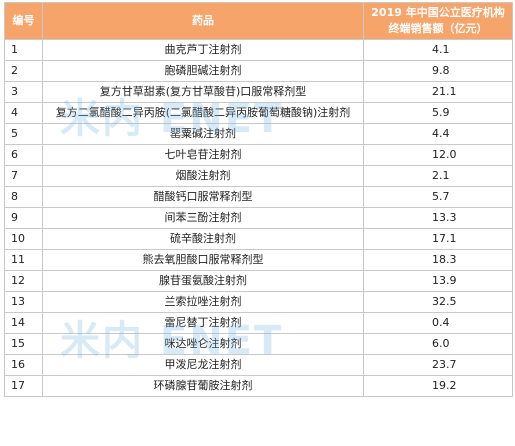 The width and height of the screenshot is (515, 446). I want to click on table-header-row: 编号 药品 2019 年中国公立医疗机构 终端销售额（亿元）, so click(258, 21).